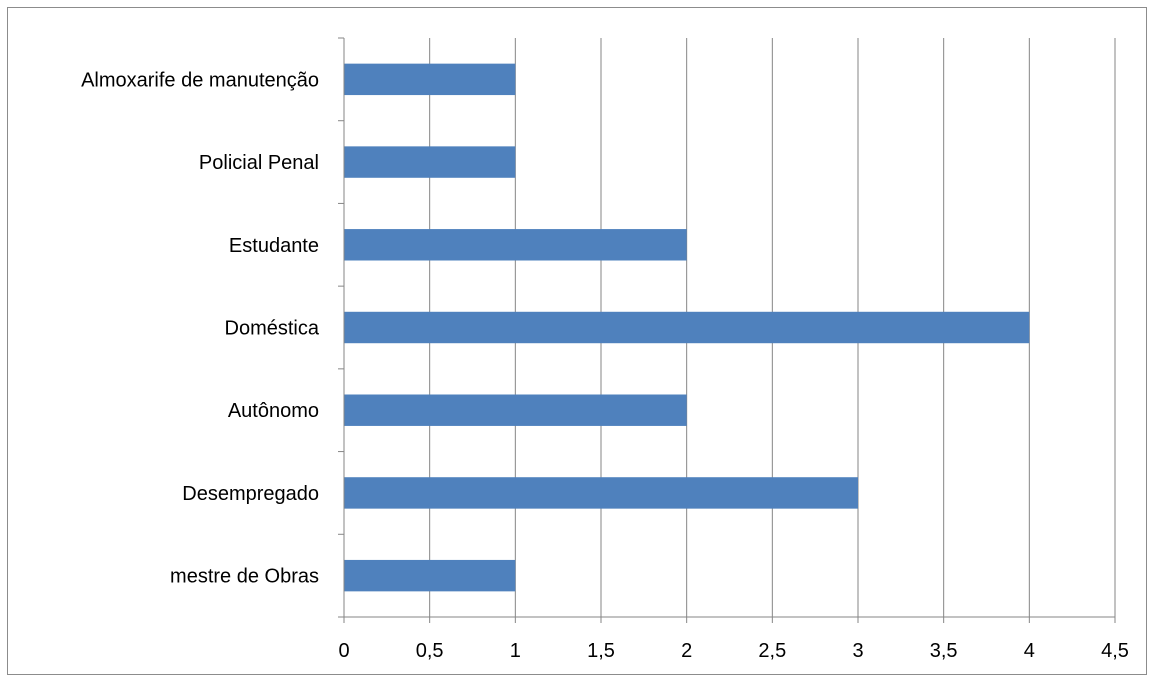 This screenshot has width=1150, height=677. Describe the element at coordinates (250, 494) in the screenshot. I see `category-label: Desempregado` at that location.